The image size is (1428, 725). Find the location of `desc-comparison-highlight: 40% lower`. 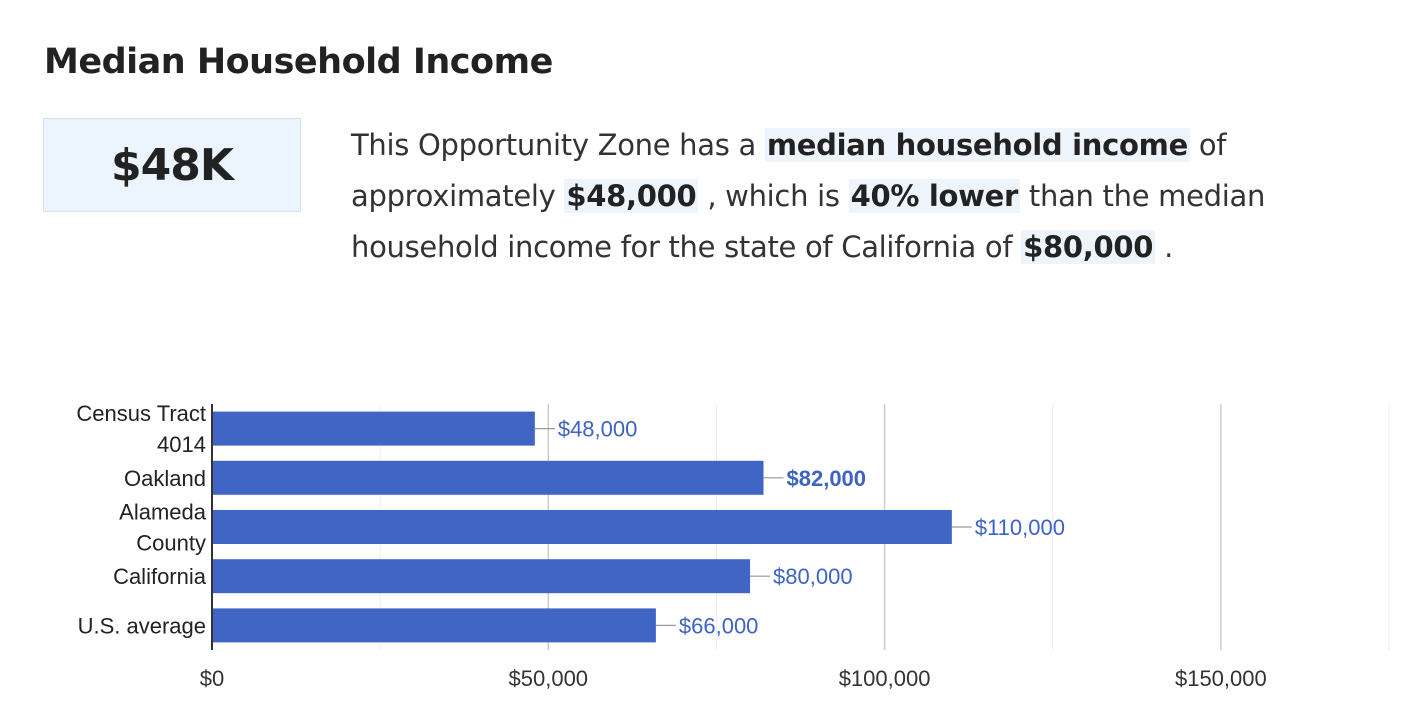

desc-comparison-highlight: 40% lower is located at coordinates (934, 196).